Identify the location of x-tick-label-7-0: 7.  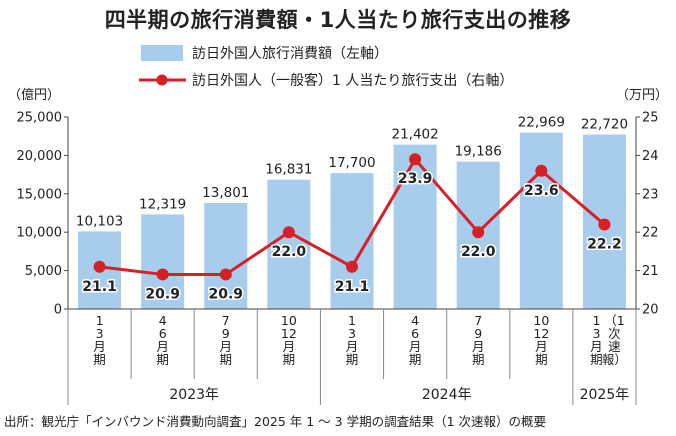
(478, 320).